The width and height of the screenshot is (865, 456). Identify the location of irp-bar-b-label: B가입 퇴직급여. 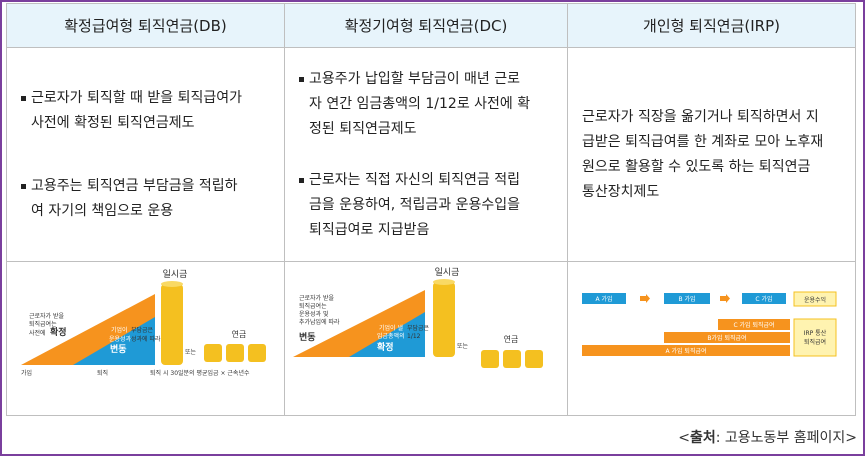
(726, 338).